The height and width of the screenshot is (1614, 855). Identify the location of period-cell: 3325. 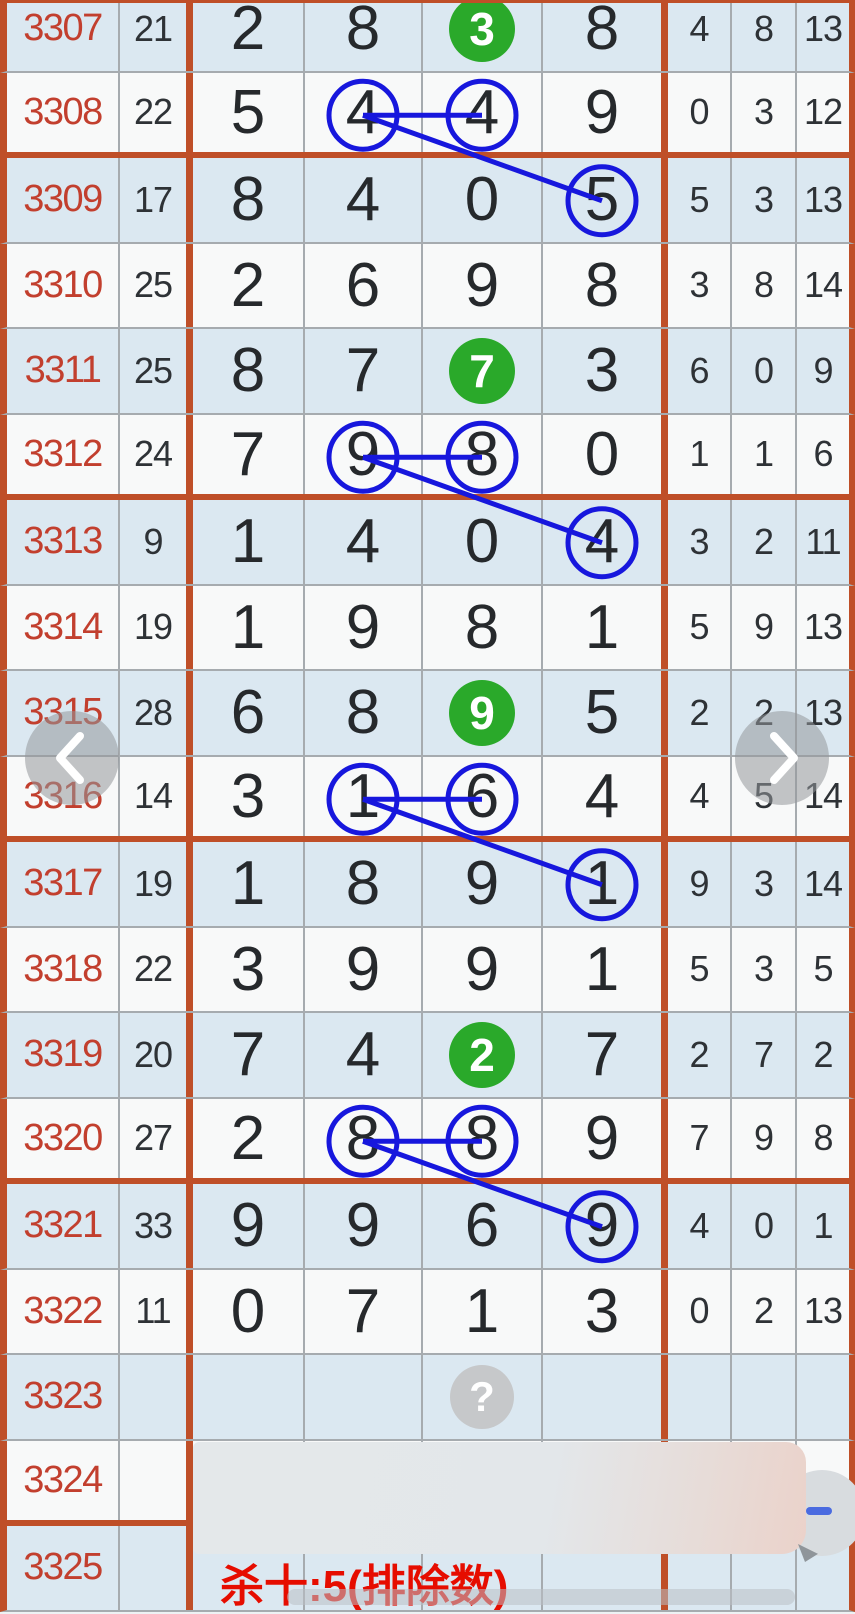
(63, 1567).